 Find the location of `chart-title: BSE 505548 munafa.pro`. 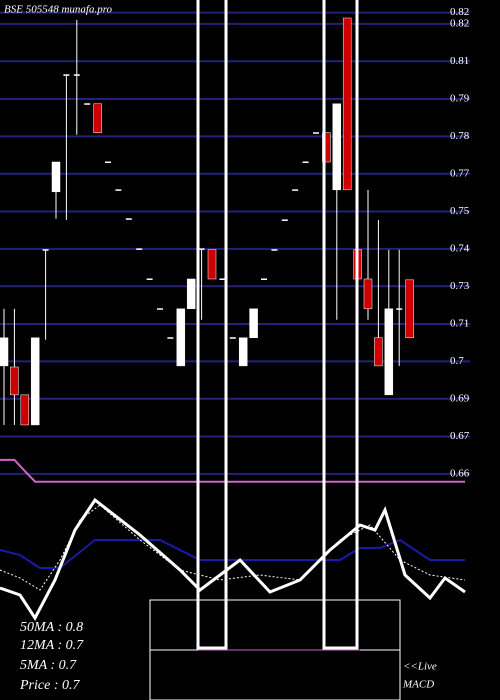

chart-title: BSE 505548 munafa.pro is located at coordinates (58, 10).